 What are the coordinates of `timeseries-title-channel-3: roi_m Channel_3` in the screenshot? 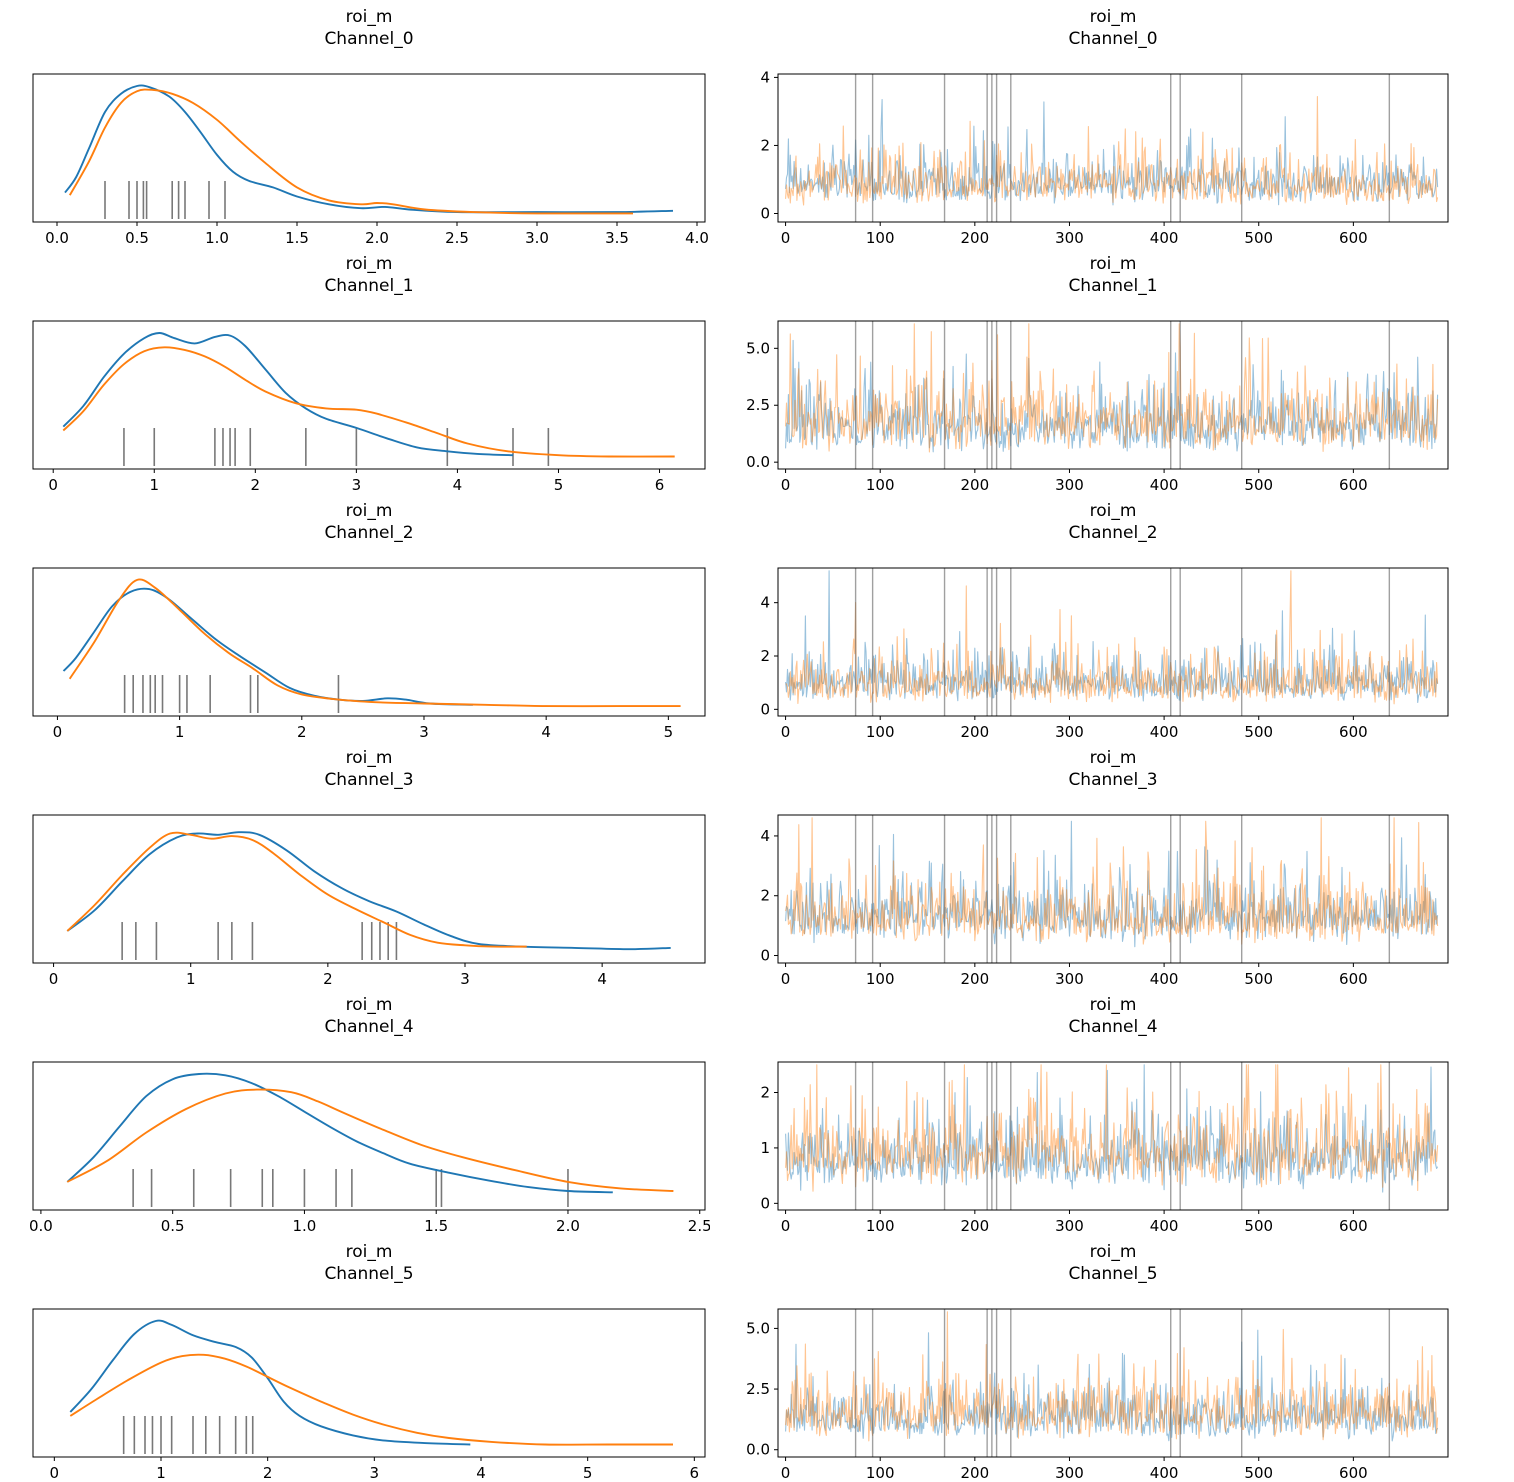 It's located at (1113, 769).